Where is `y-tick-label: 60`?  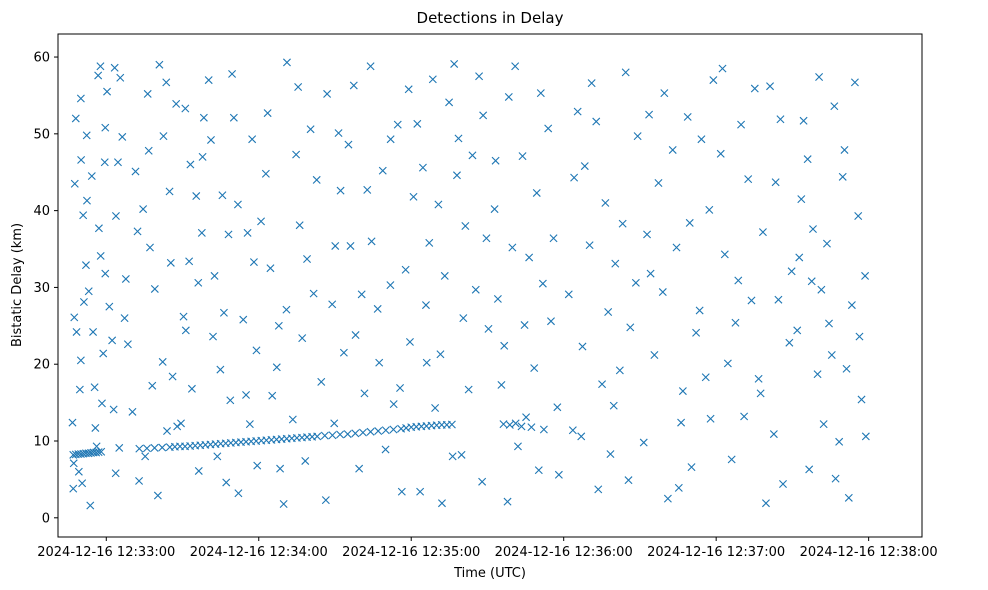
y-tick-label: 60 is located at coordinates (41, 58).